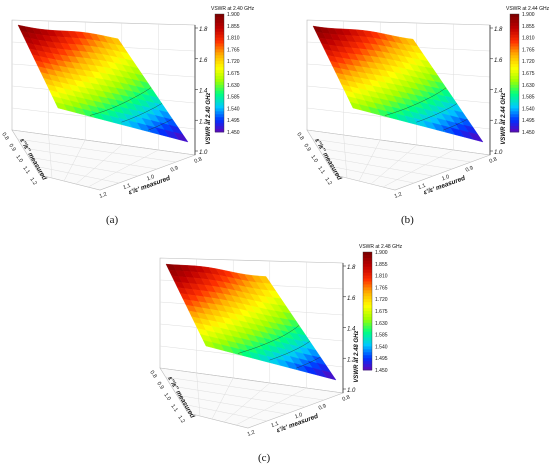  What do you see at coordinates (320, 170) in the screenshot?
I see `y-tick-label: 1.1` at bounding box center [320, 170].